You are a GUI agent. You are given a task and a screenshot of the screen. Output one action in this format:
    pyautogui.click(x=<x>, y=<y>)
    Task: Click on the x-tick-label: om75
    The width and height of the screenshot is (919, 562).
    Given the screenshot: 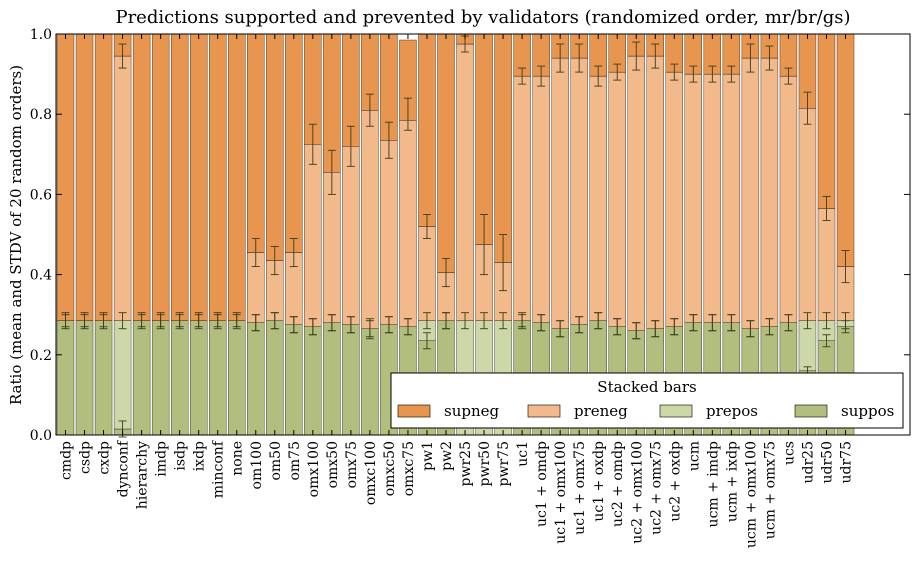 What is the action you would take?
    pyautogui.click(x=295, y=461)
    